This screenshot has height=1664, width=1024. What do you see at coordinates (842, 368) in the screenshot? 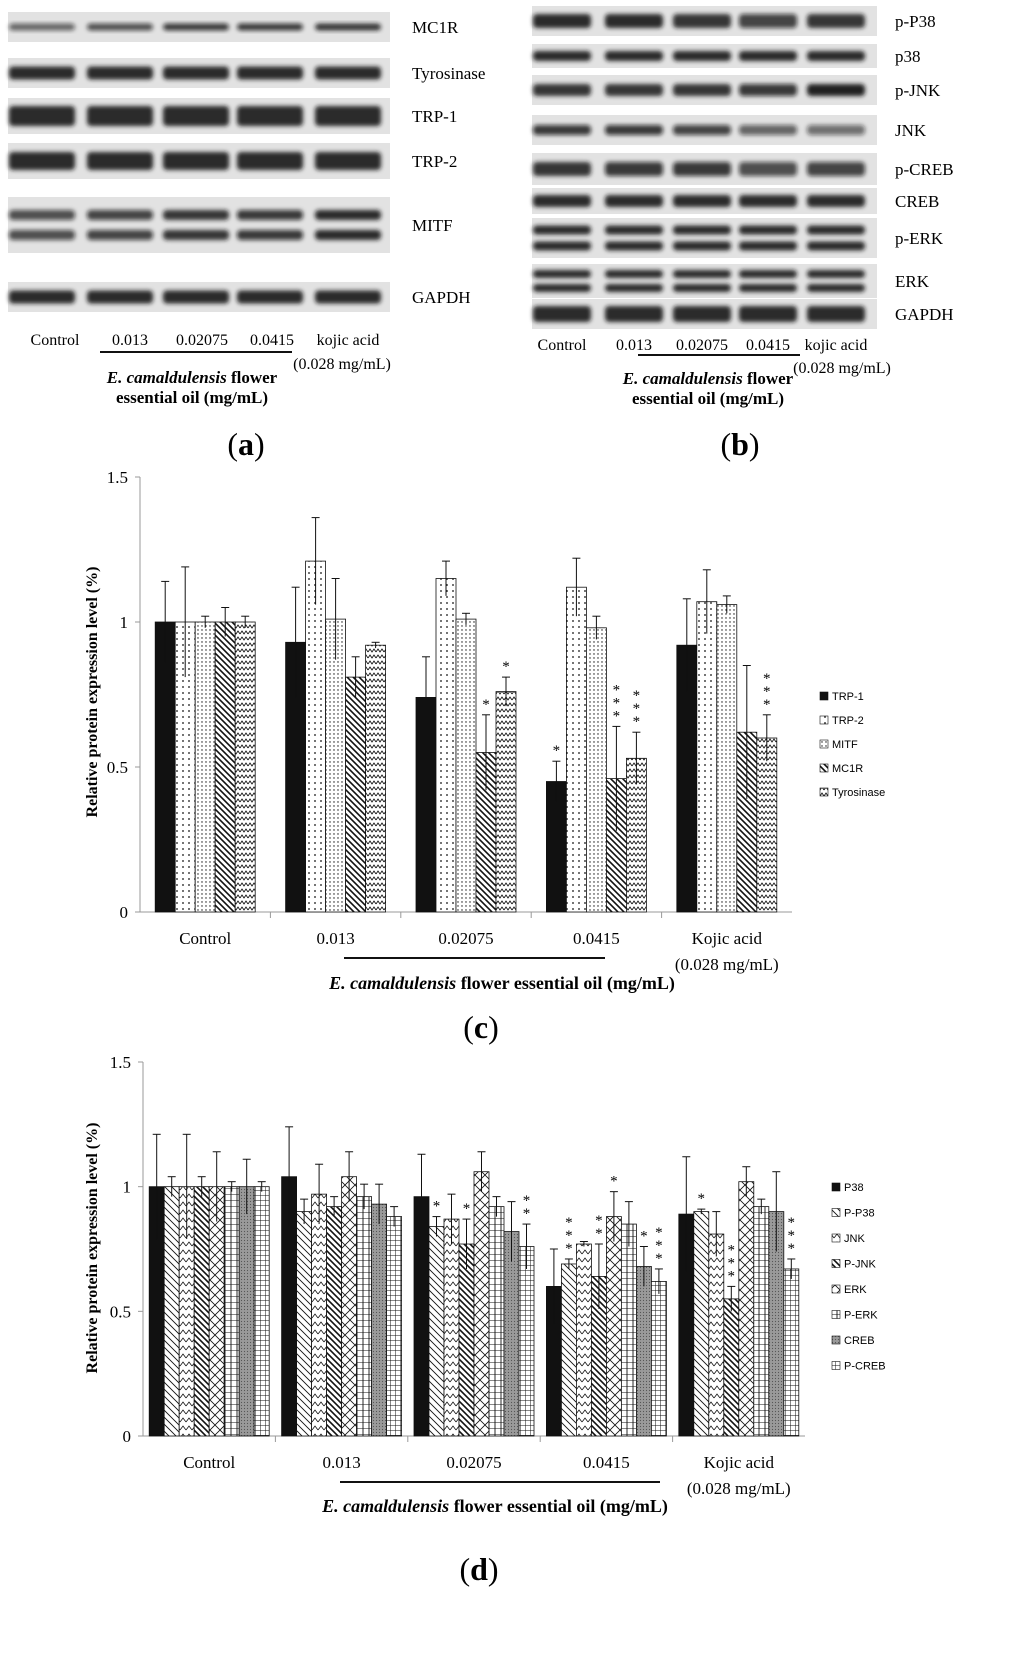
I see `blot-b-lane-note: (0.028 mg/mL)` at bounding box center [842, 368].